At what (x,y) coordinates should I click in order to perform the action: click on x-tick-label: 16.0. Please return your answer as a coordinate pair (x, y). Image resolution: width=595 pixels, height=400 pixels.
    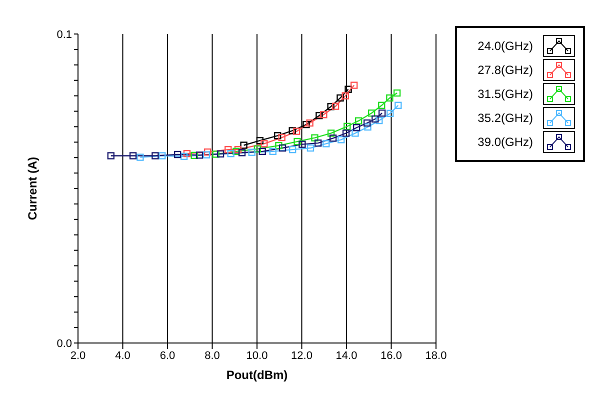
    Looking at the image, I should click on (391, 356).